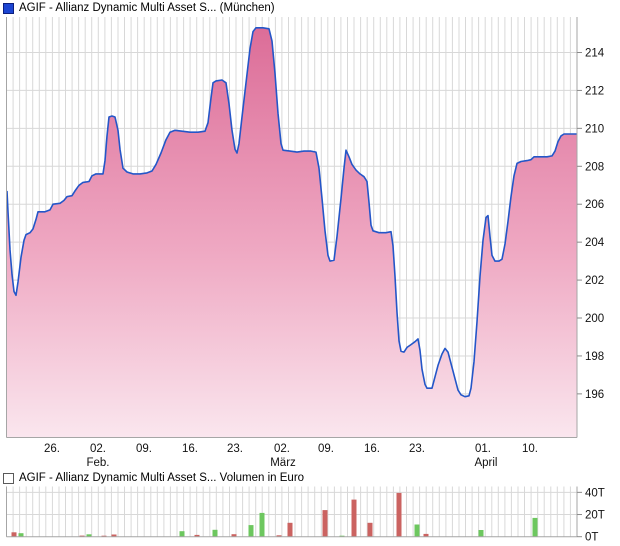 The width and height of the screenshot is (620, 546). I want to click on price-y-tick-label: 202, so click(594, 281).